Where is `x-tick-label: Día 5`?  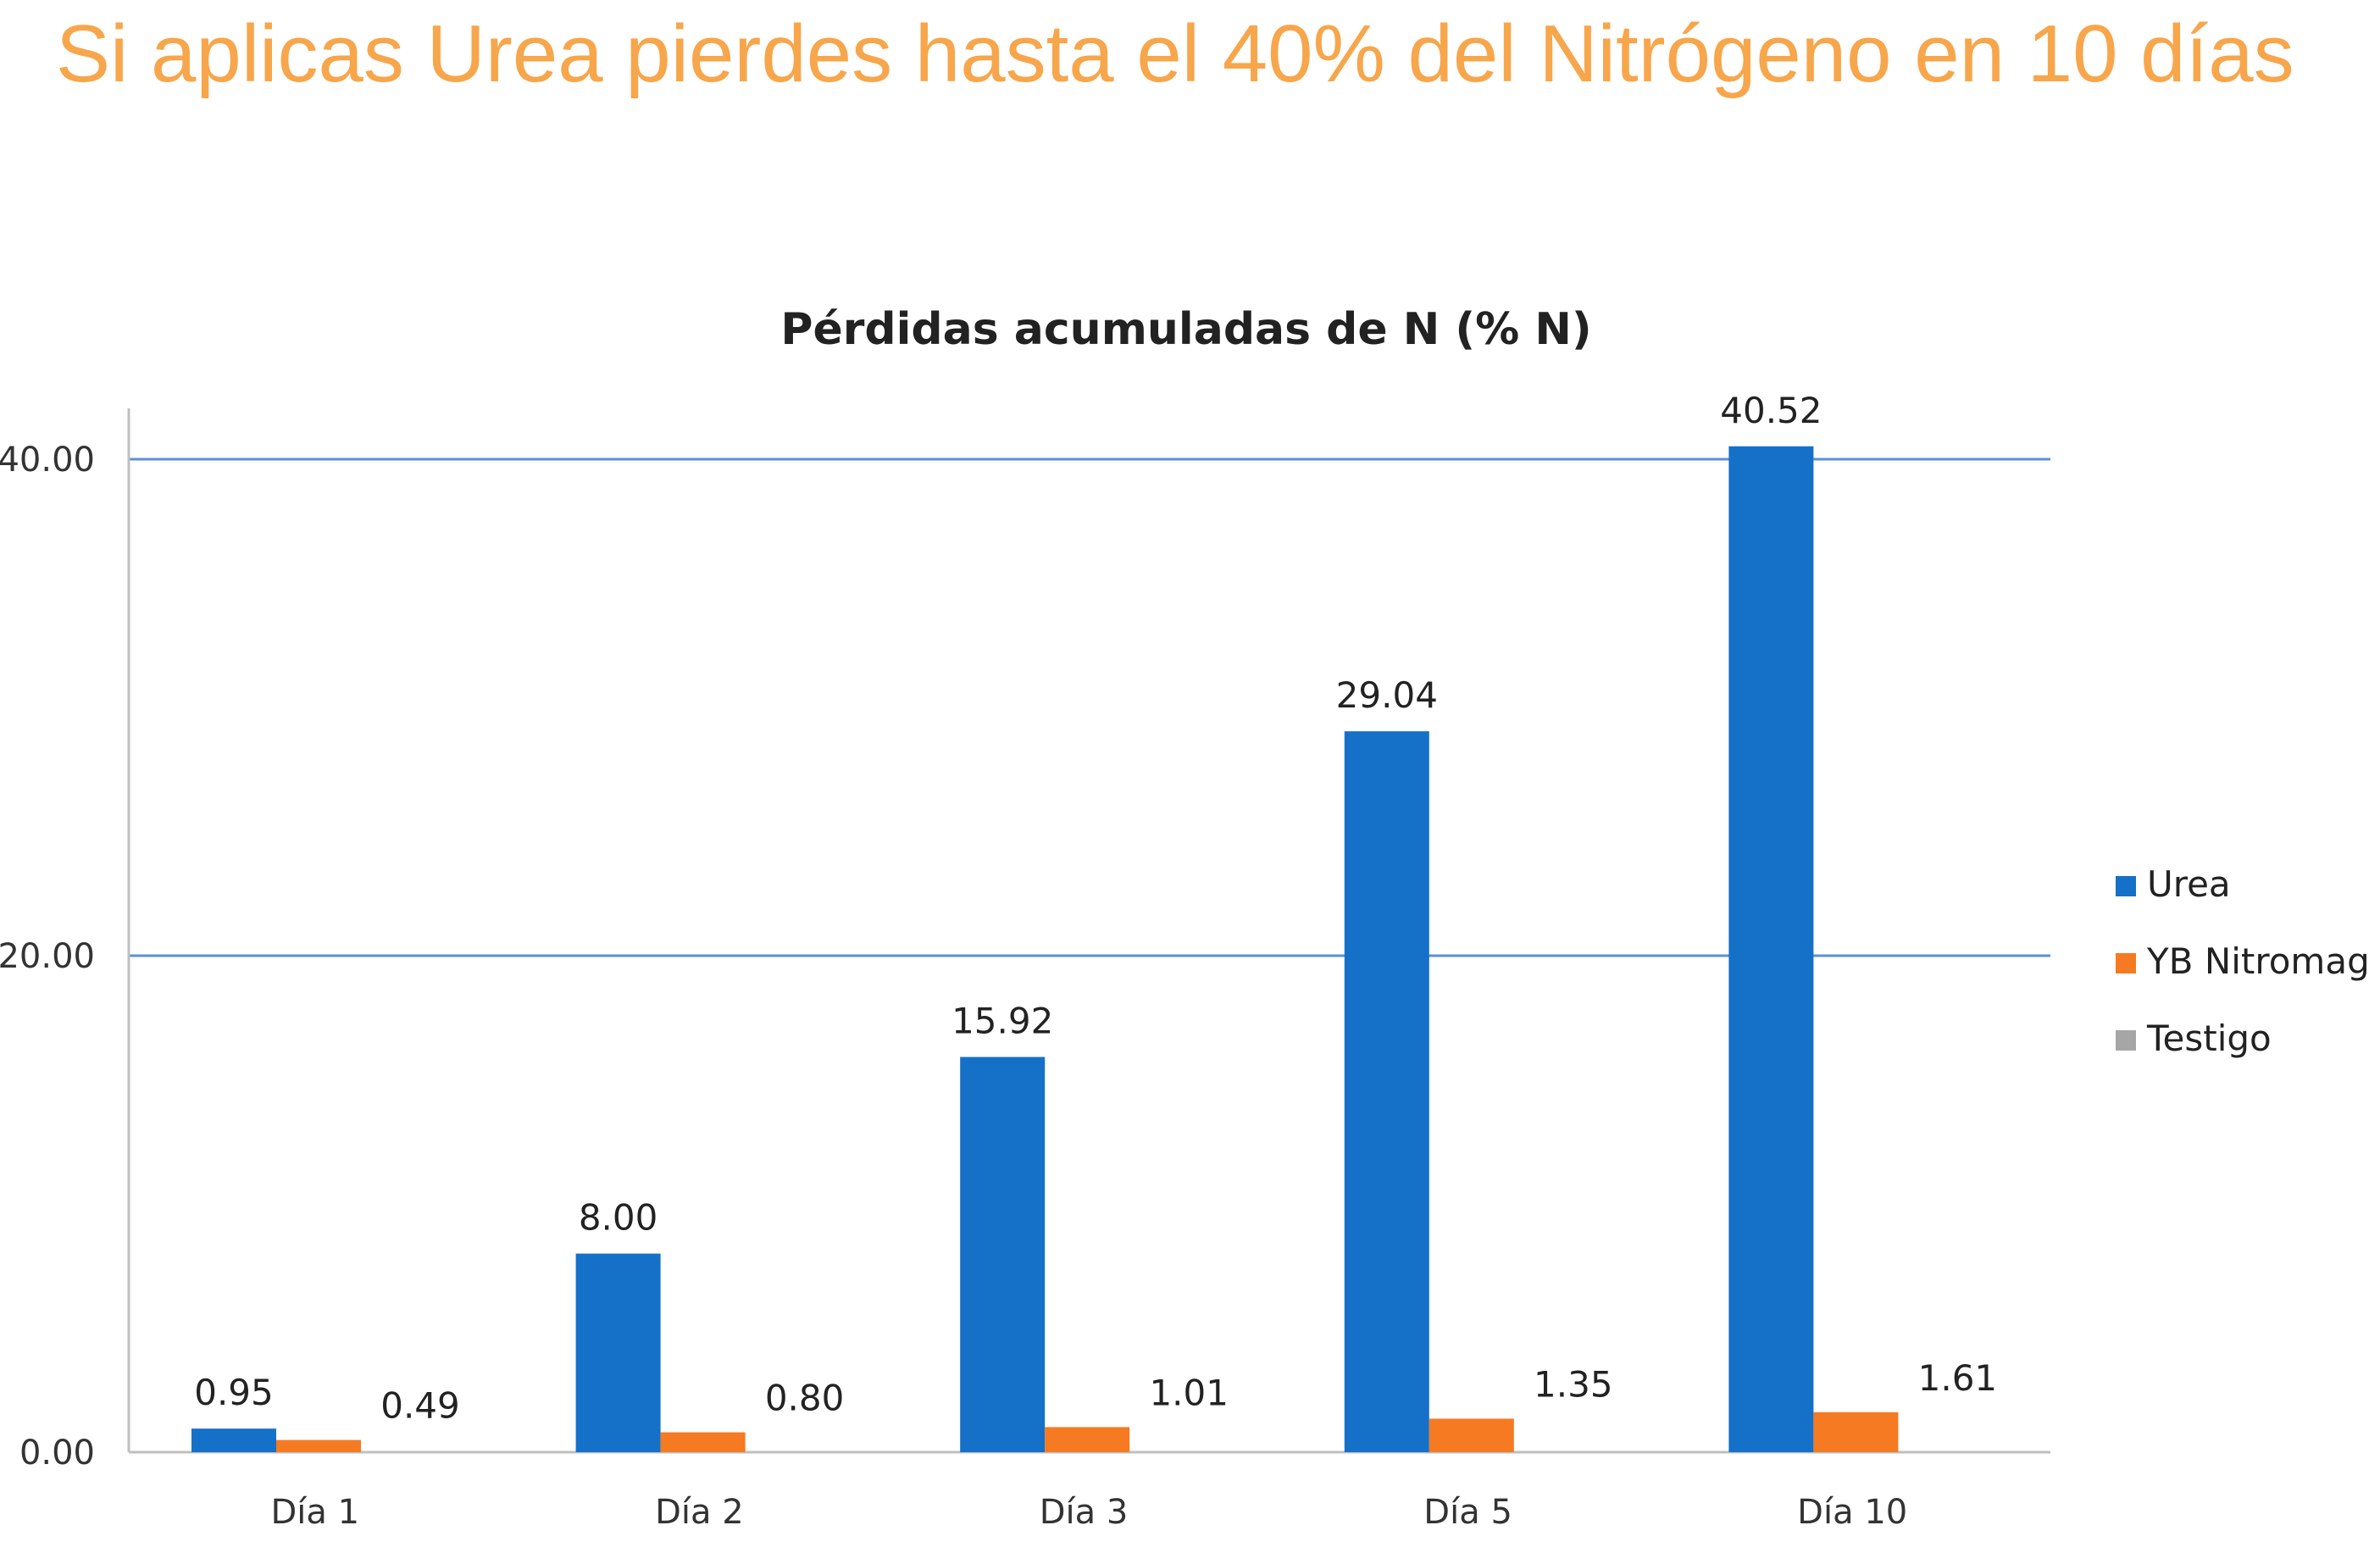 x-tick-label: Día 5 is located at coordinates (1467, 1512).